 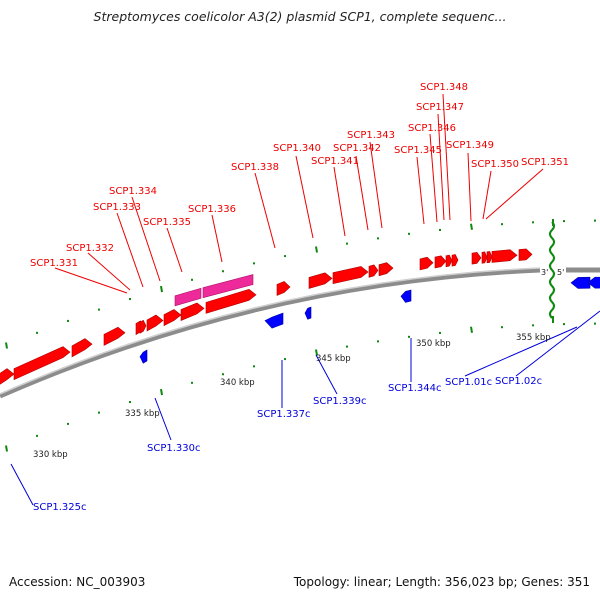 What do you see at coordinates (552, 270) in the screenshot?
I see `linear-end-marker` at bounding box center [552, 270].